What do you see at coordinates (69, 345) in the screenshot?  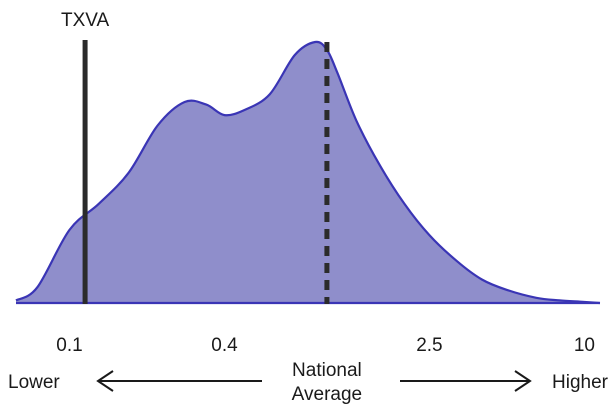 I see `x-tick-label: 0.1` at bounding box center [69, 345].